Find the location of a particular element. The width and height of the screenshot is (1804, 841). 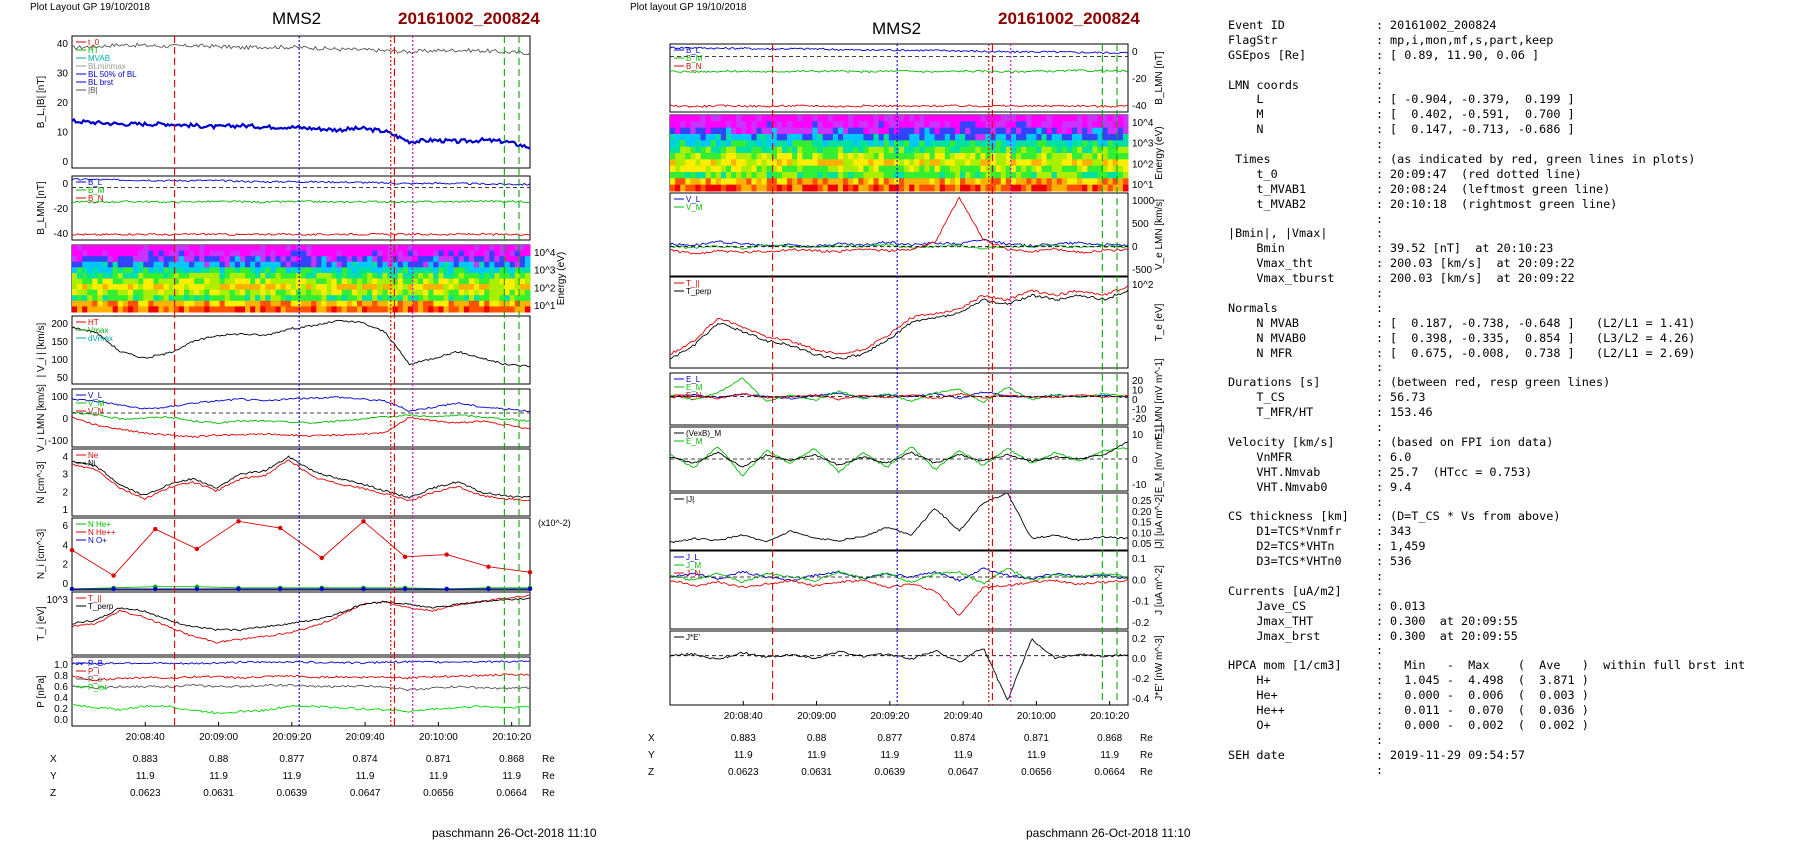

legend-entry: T_perp is located at coordinates (699, 291).